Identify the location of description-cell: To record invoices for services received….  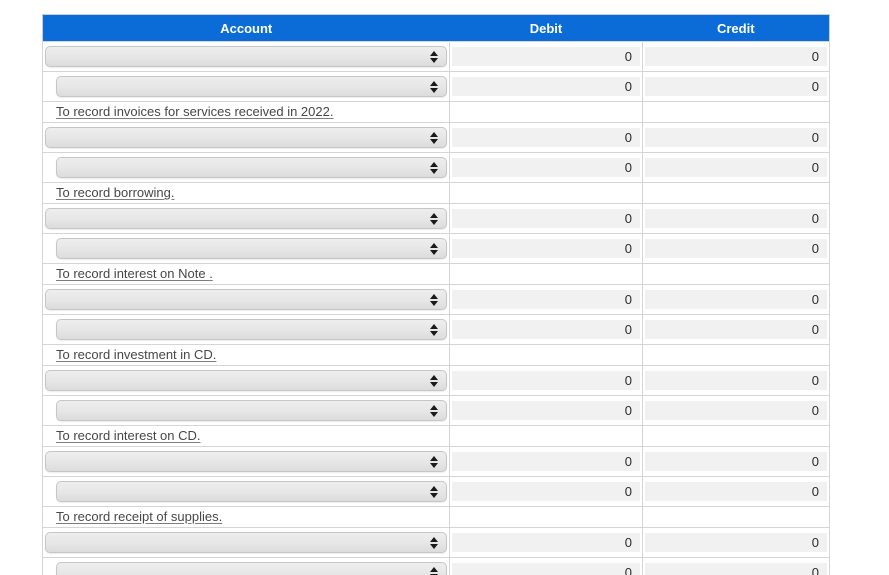
(246, 112).